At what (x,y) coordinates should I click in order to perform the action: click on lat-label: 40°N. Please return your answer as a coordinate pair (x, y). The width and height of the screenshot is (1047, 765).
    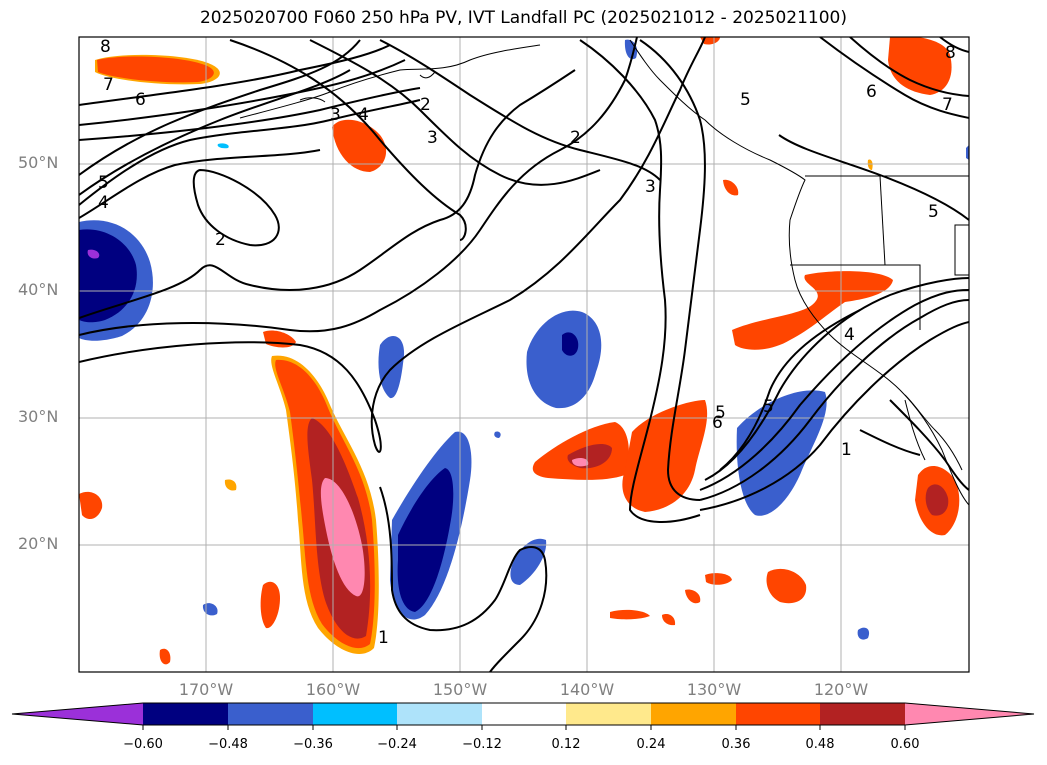
    Looking at the image, I should click on (38, 289).